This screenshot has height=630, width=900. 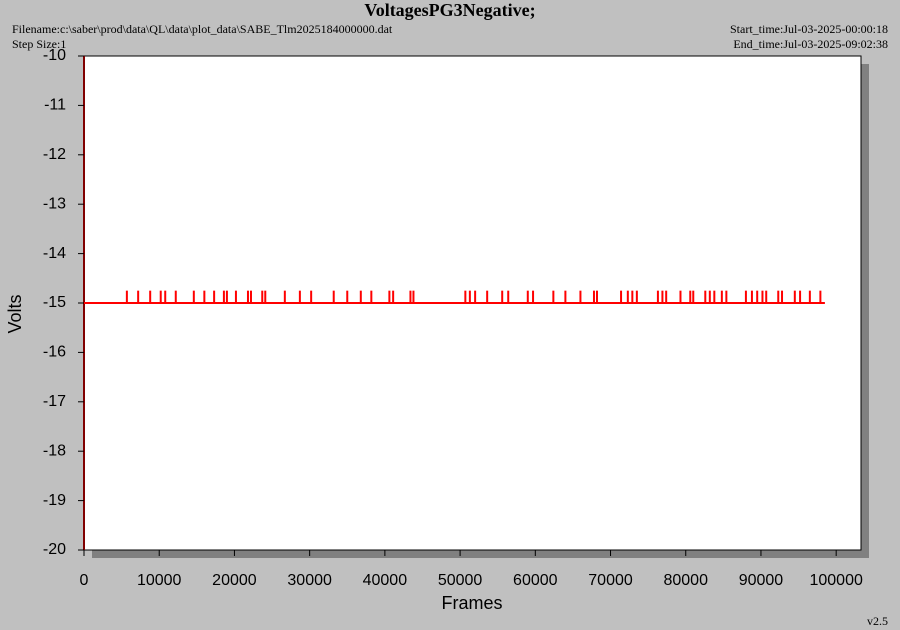 I want to click on y-tick-label: -14, so click(x=54, y=253).